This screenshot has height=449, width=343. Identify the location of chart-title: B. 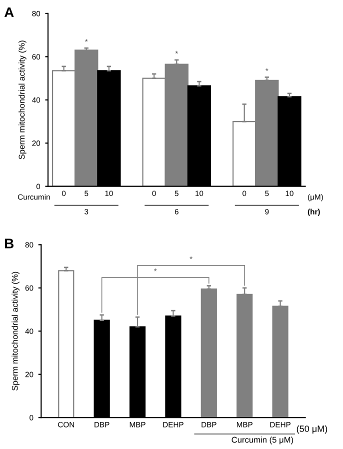
(9, 243).